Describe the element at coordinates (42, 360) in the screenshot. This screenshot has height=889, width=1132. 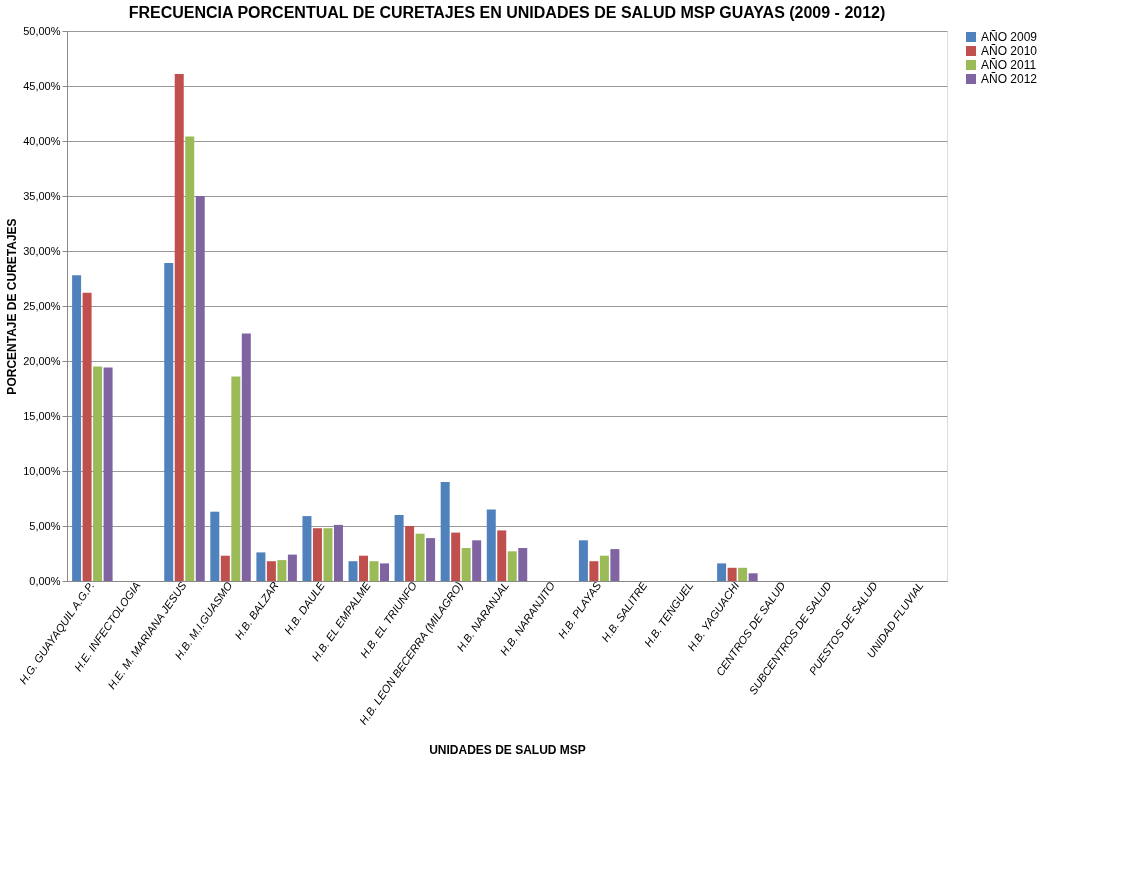
I see `y-tick-label: 20,00%` at that location.